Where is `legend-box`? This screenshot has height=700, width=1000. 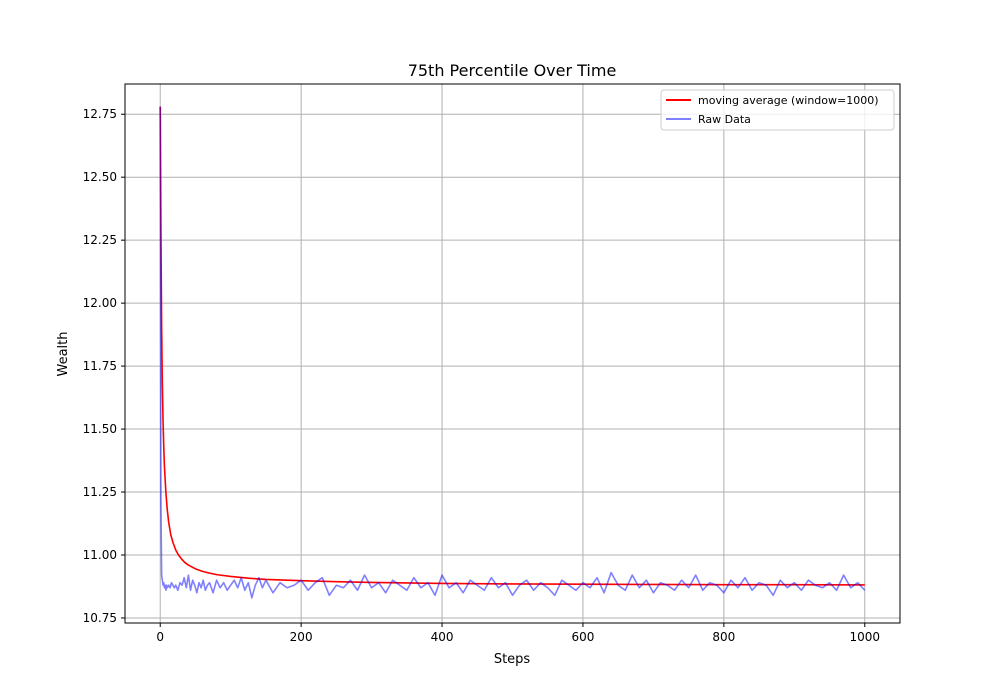 legend-box is located at coordinates (777, 110).